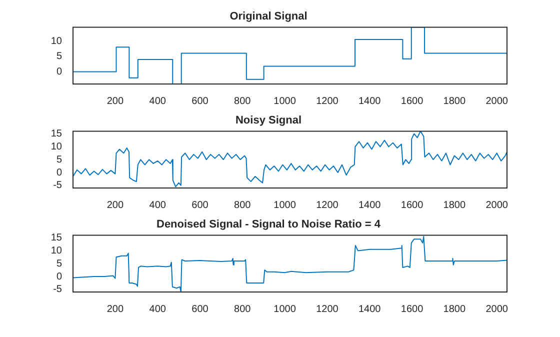 The width and height of the screenshot is (560, 337). I want to click on chart-title: Original Signal, so click(269, 16).